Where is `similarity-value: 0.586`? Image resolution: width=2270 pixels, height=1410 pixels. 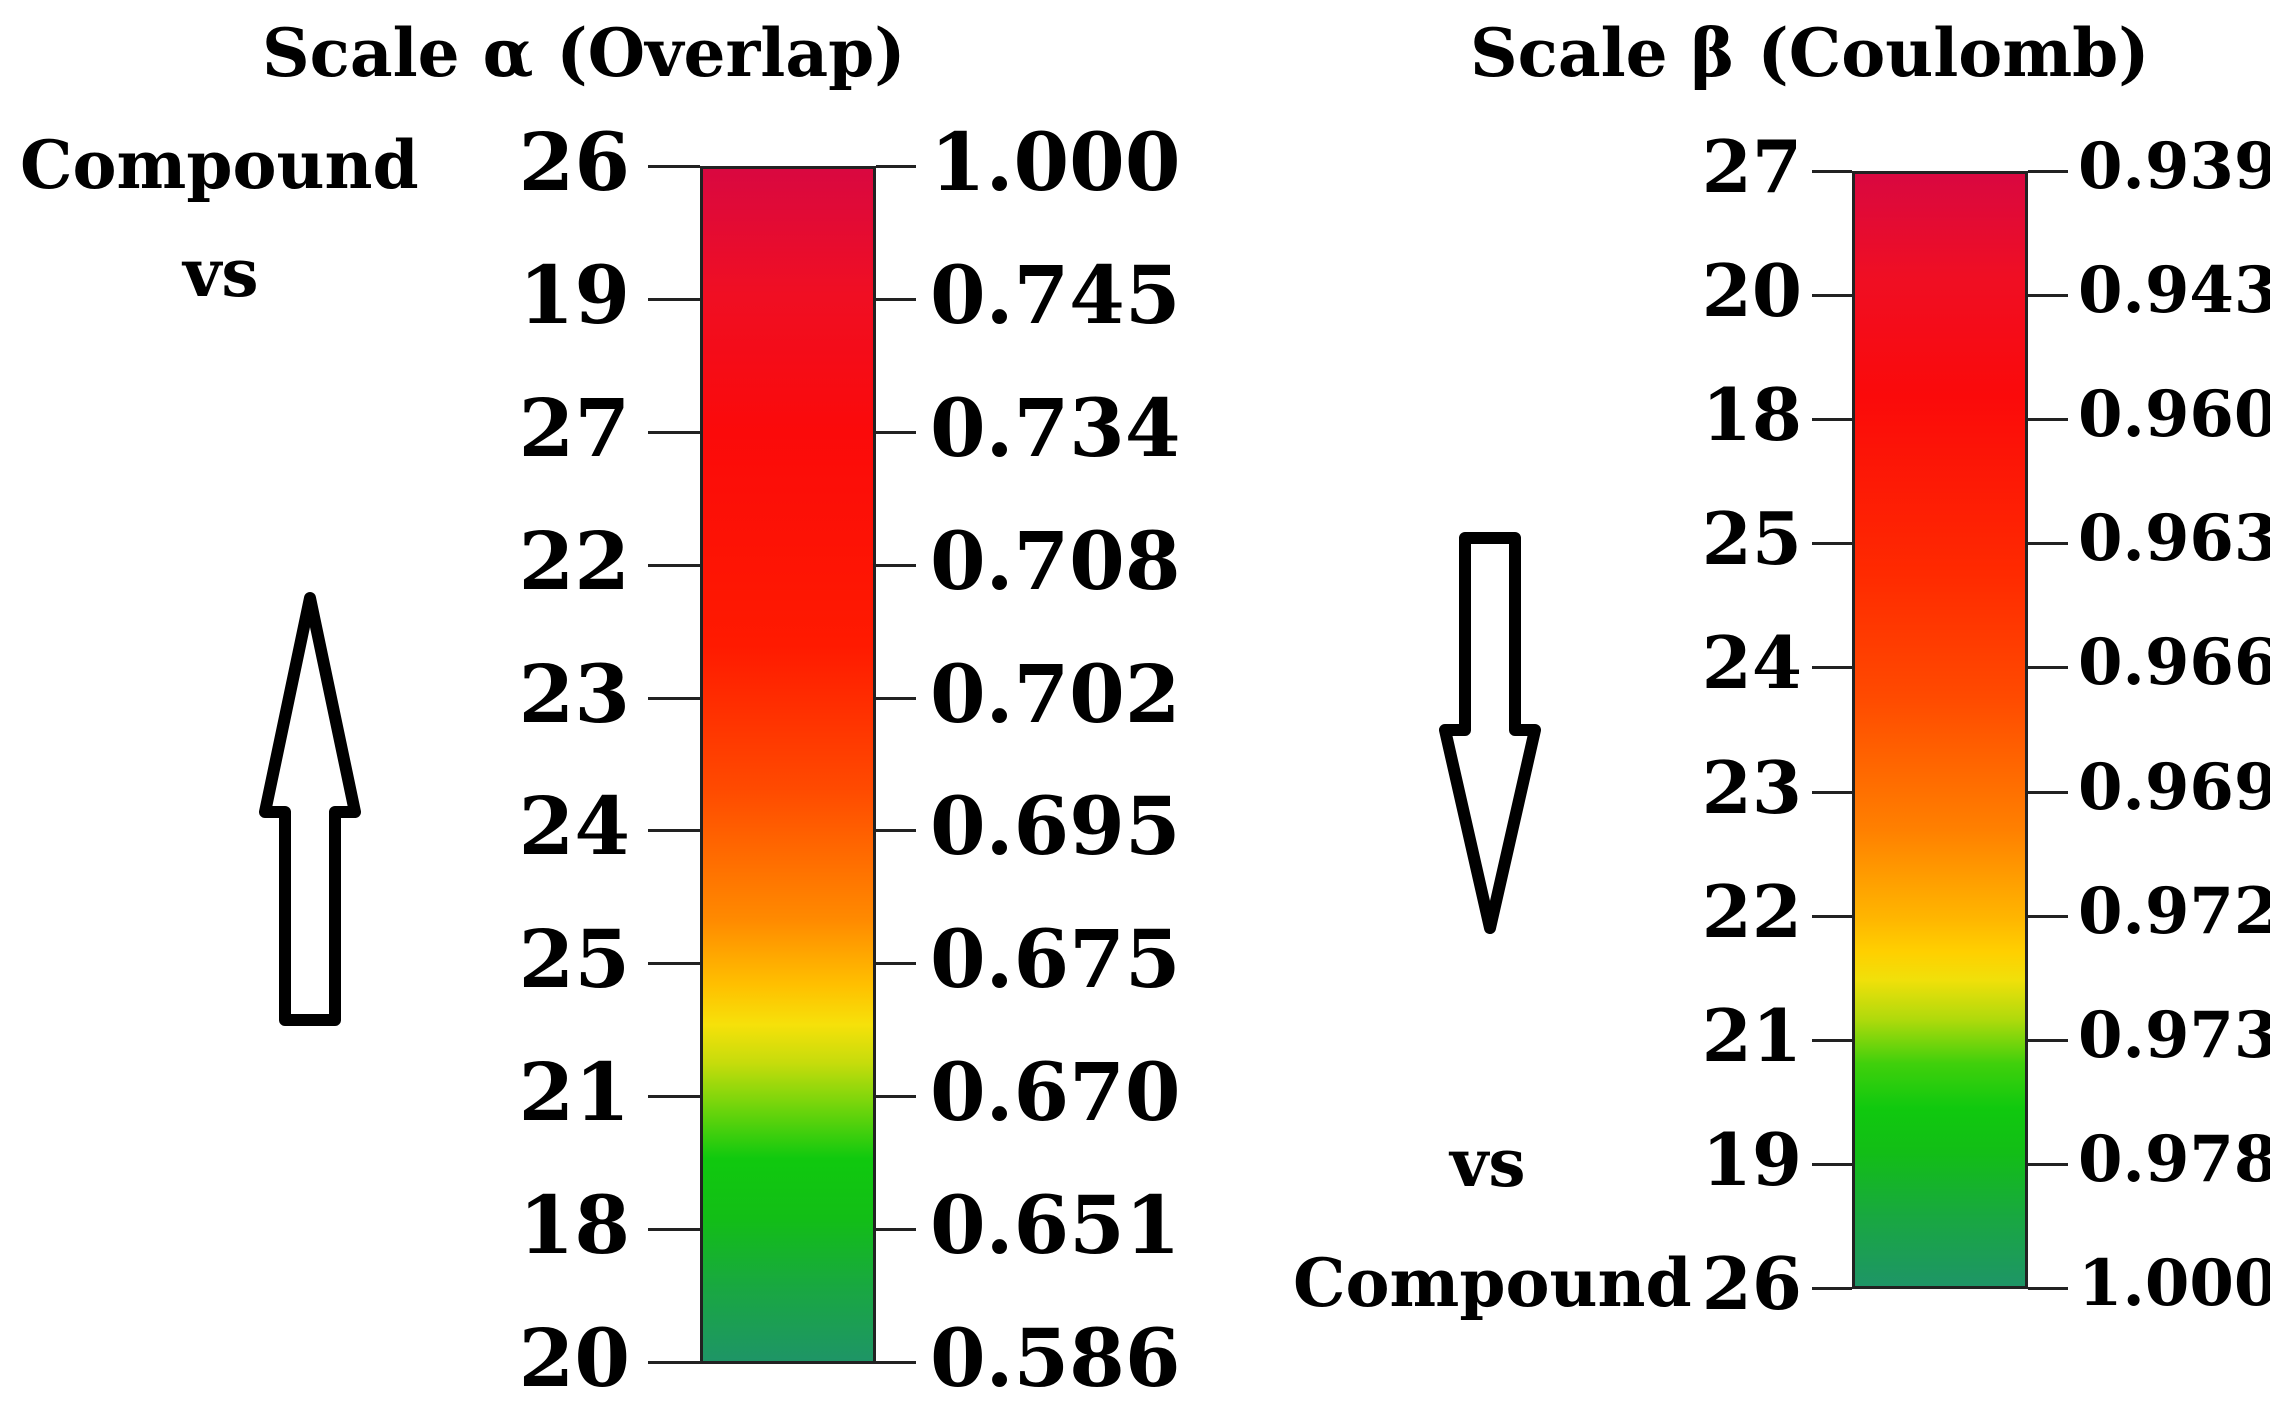 similarity-value: 0.586 is located at coordinates (1055, 1358).